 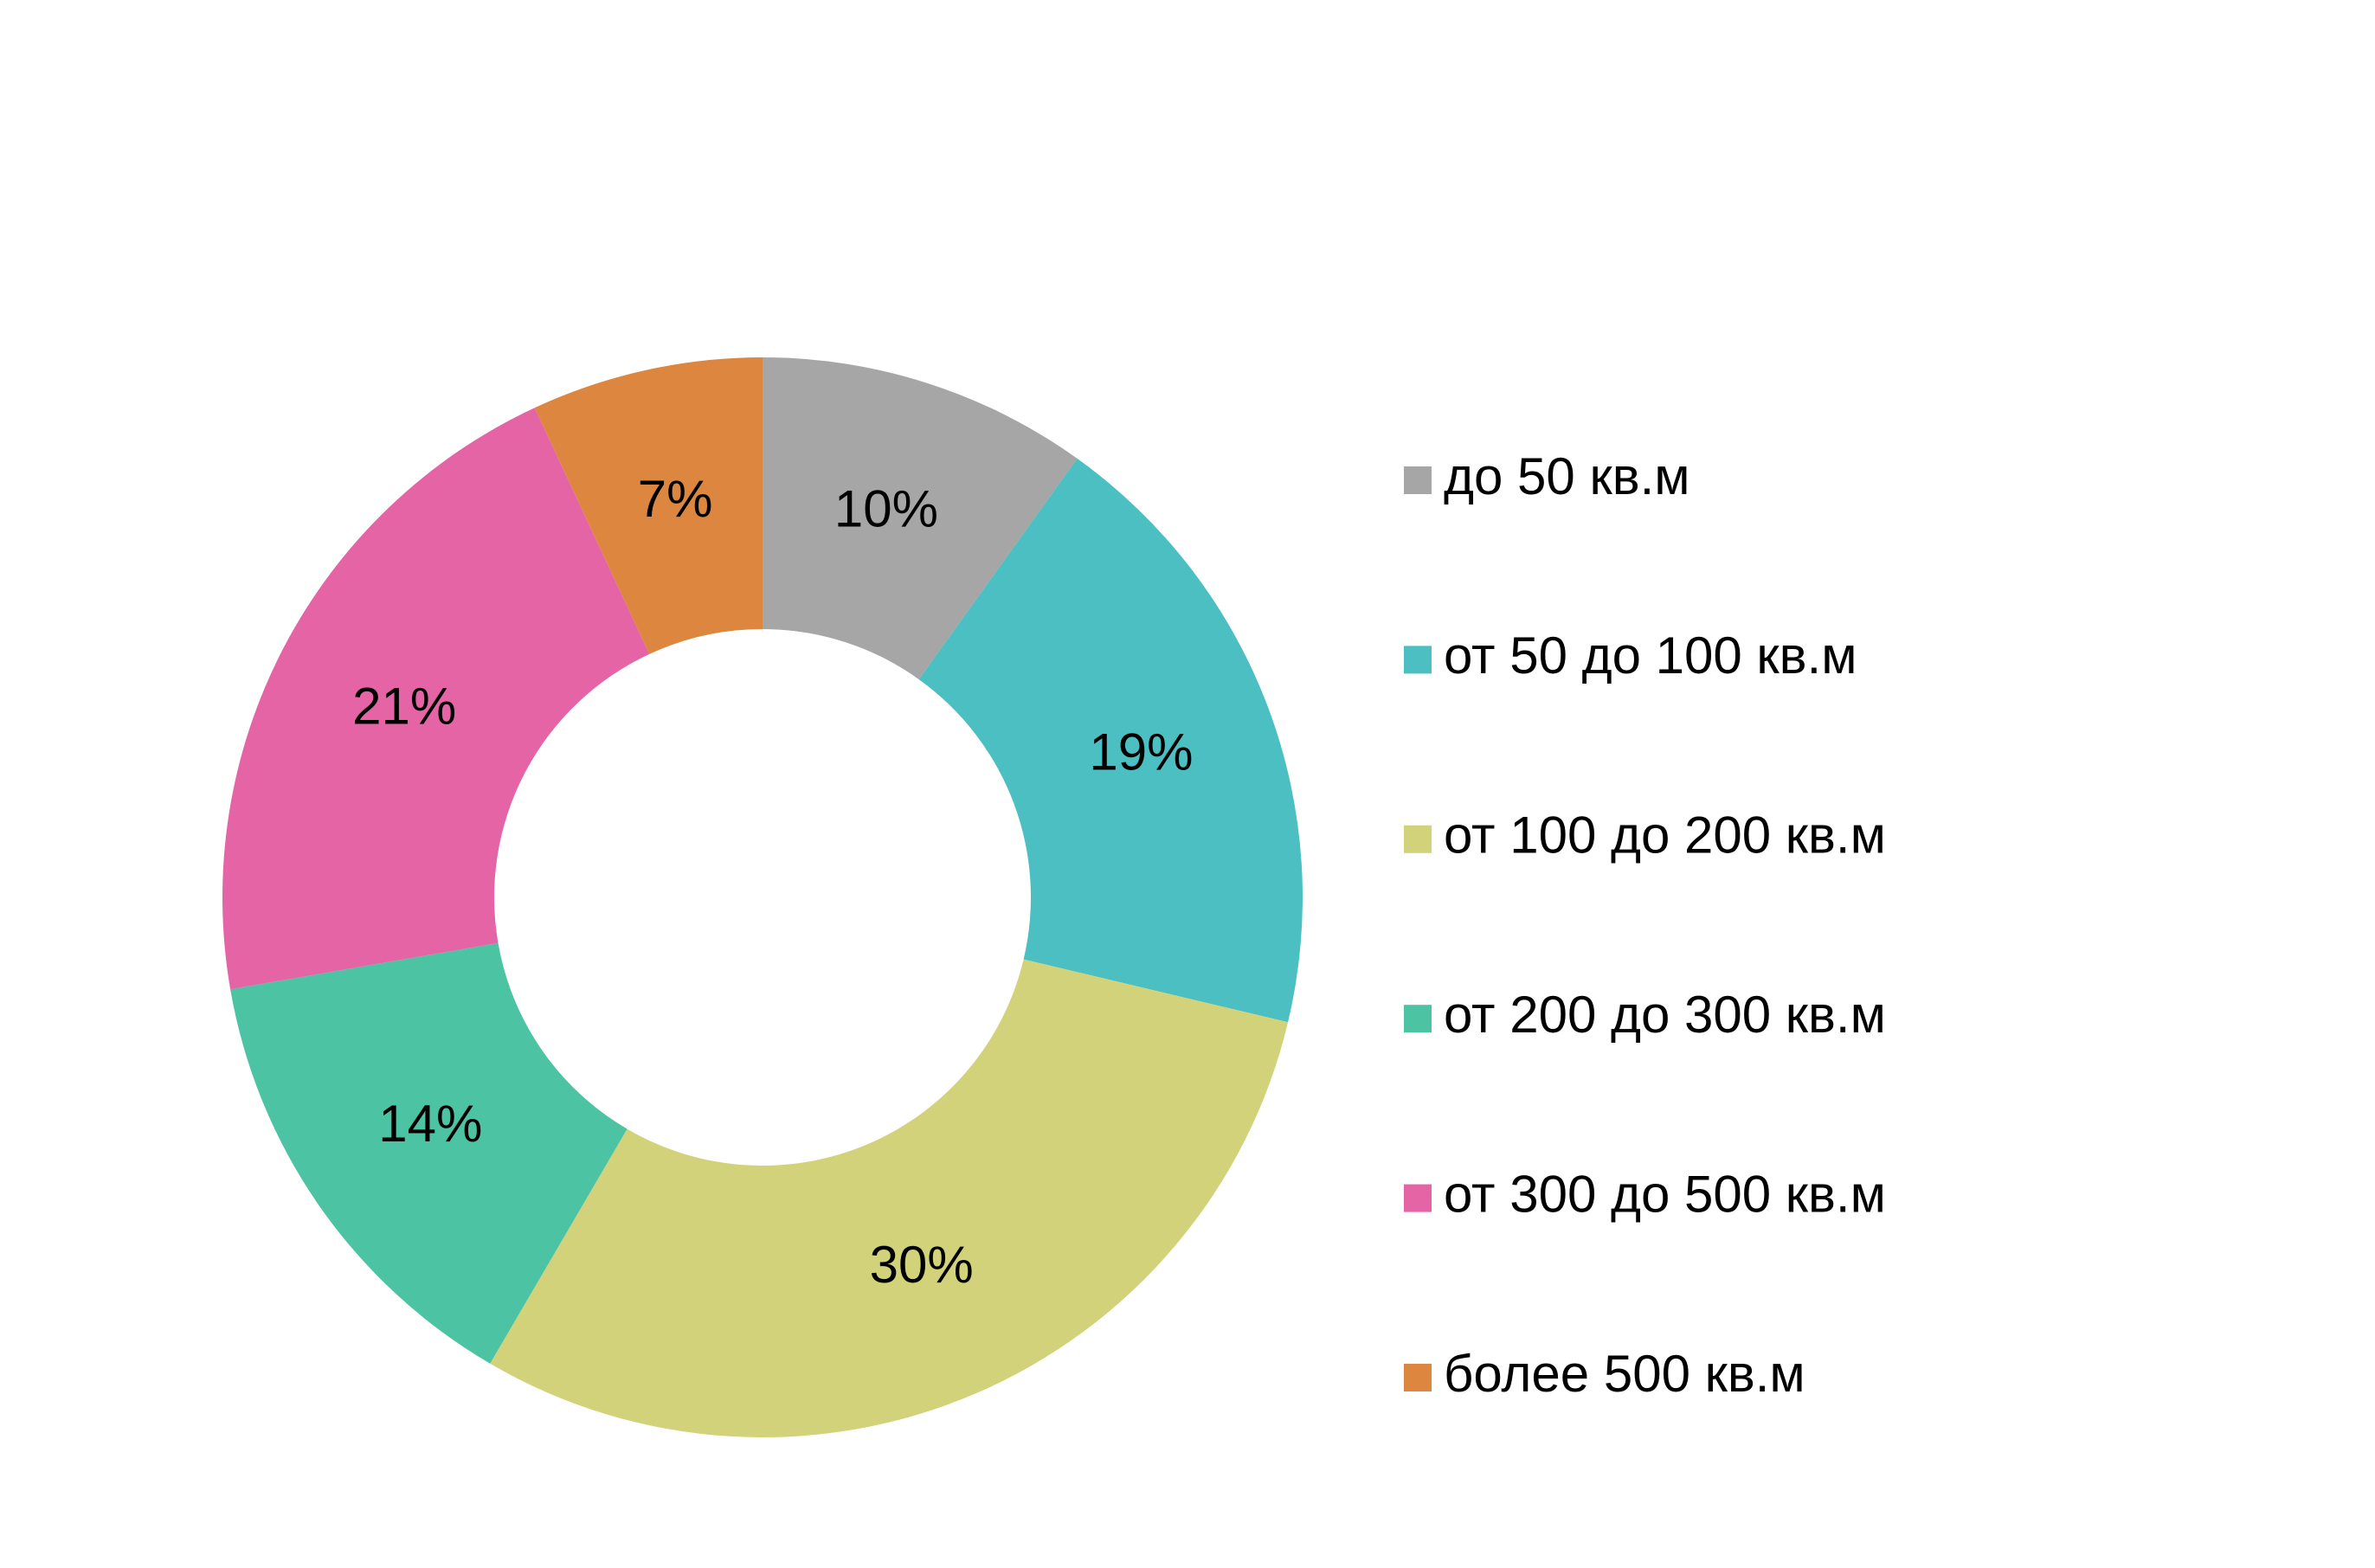 I want to click on legend-label: от 300 до 500 кв.м, so click(x=1665, y=1194).